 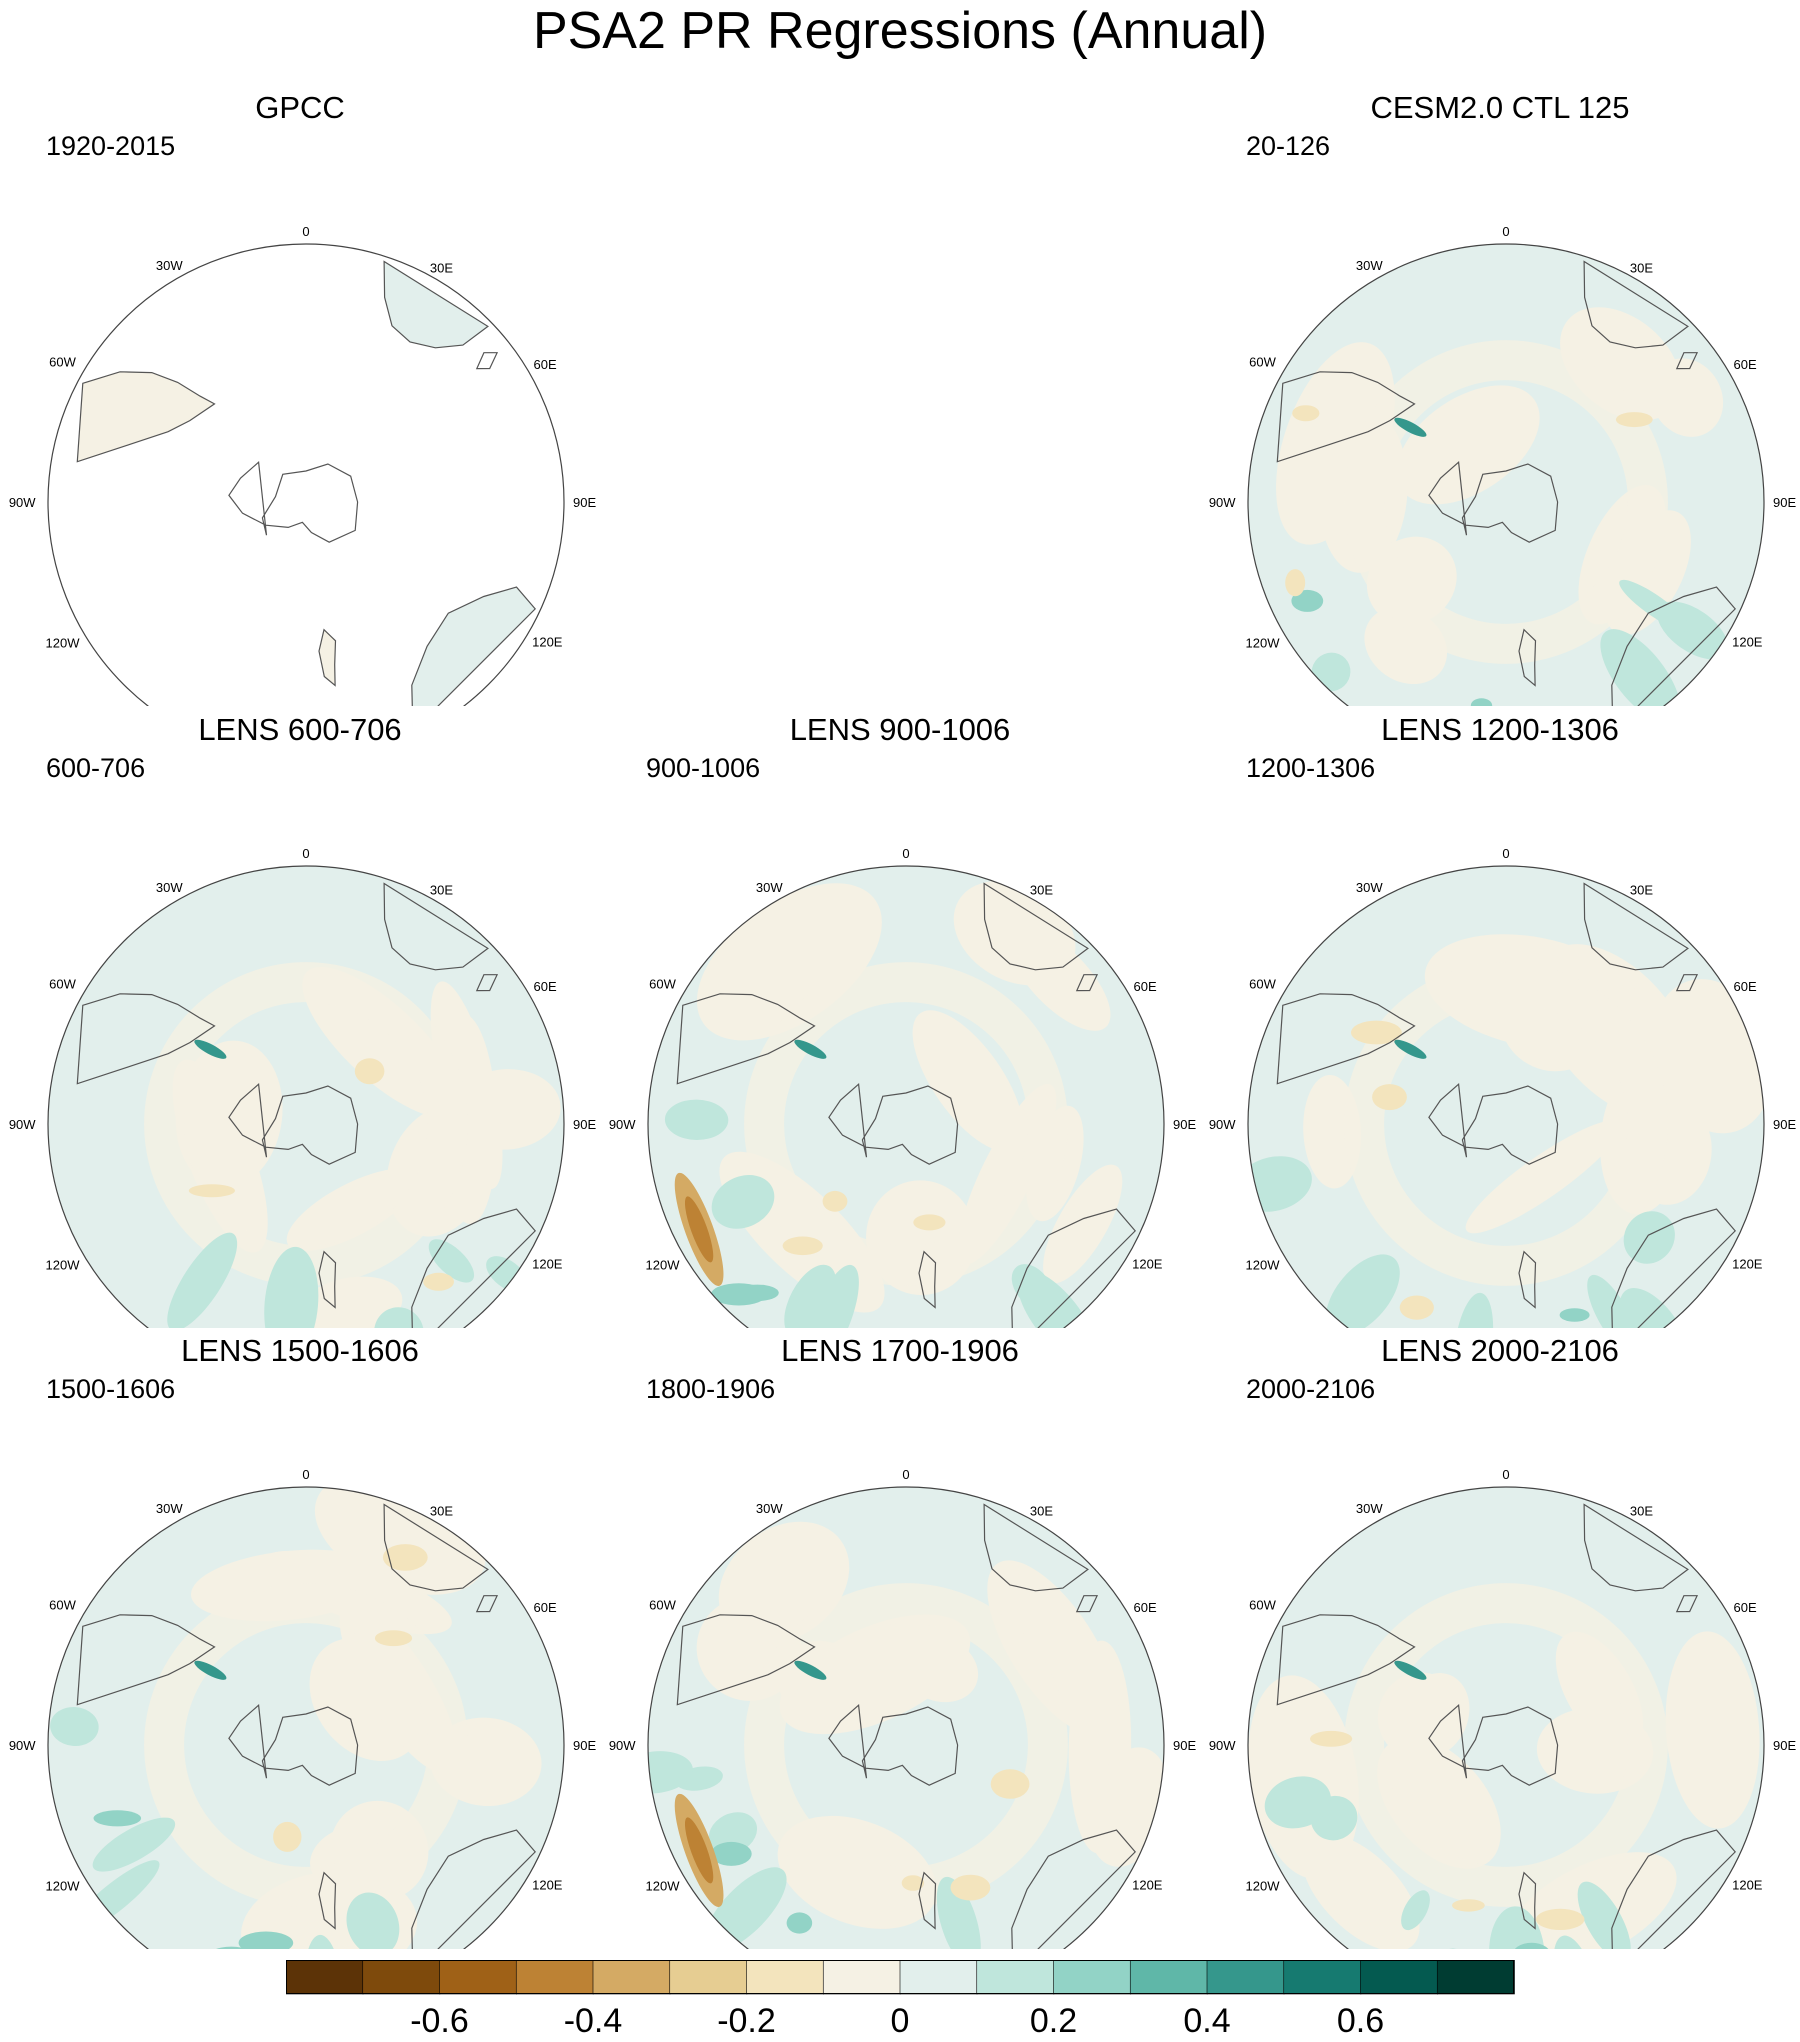 I want to click on colorbar-tick-label: 0, so click(x=900, y=2021).